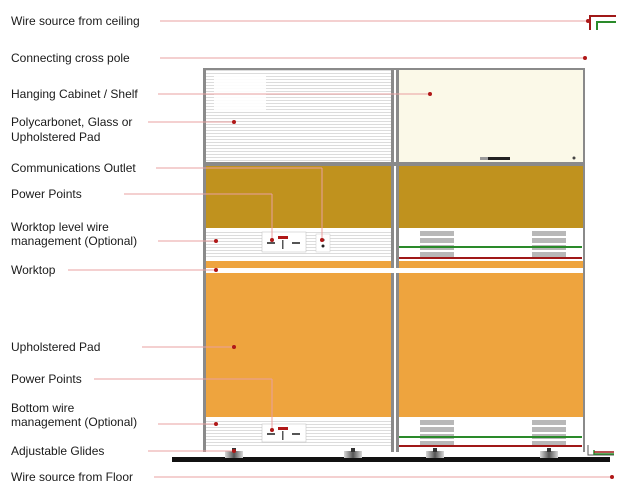 Image resolution: width=634 pixels, height=496 pixels. What do you see at coordinates (397, 260) in the screenshot?
I see `post-middle-b` at bounding box center [397, 260].